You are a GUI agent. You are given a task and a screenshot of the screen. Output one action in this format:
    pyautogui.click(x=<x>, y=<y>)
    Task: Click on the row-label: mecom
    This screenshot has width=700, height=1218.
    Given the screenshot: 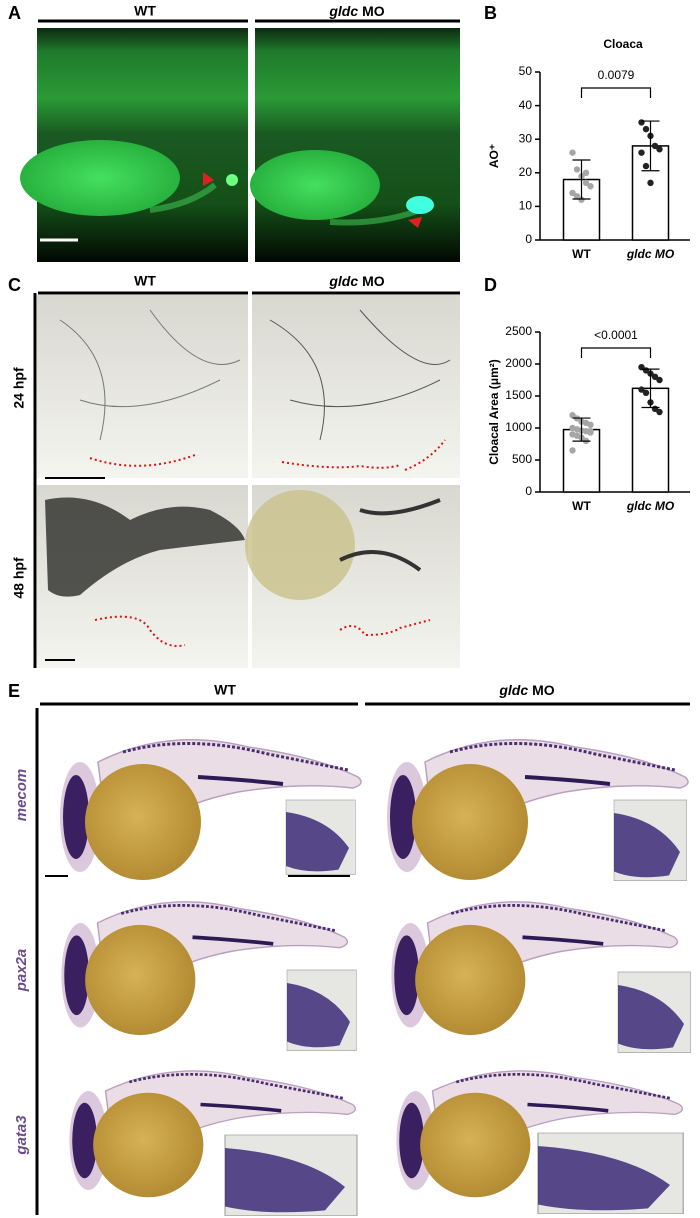 What is the action you would take?
    pyautogui.click(x=21, y=795)
    